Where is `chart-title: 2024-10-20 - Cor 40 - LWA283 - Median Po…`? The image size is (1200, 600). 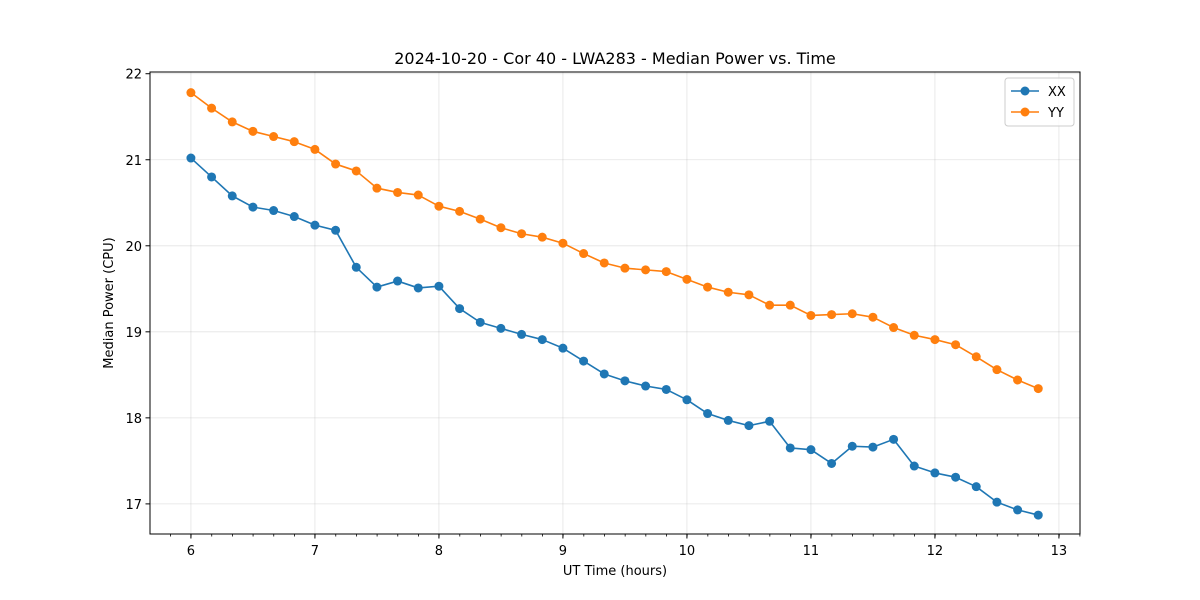
chart-title: 2024-10-20 - Cor 40 - LWA283 - Median Po… is located at coordinates (615, 58).